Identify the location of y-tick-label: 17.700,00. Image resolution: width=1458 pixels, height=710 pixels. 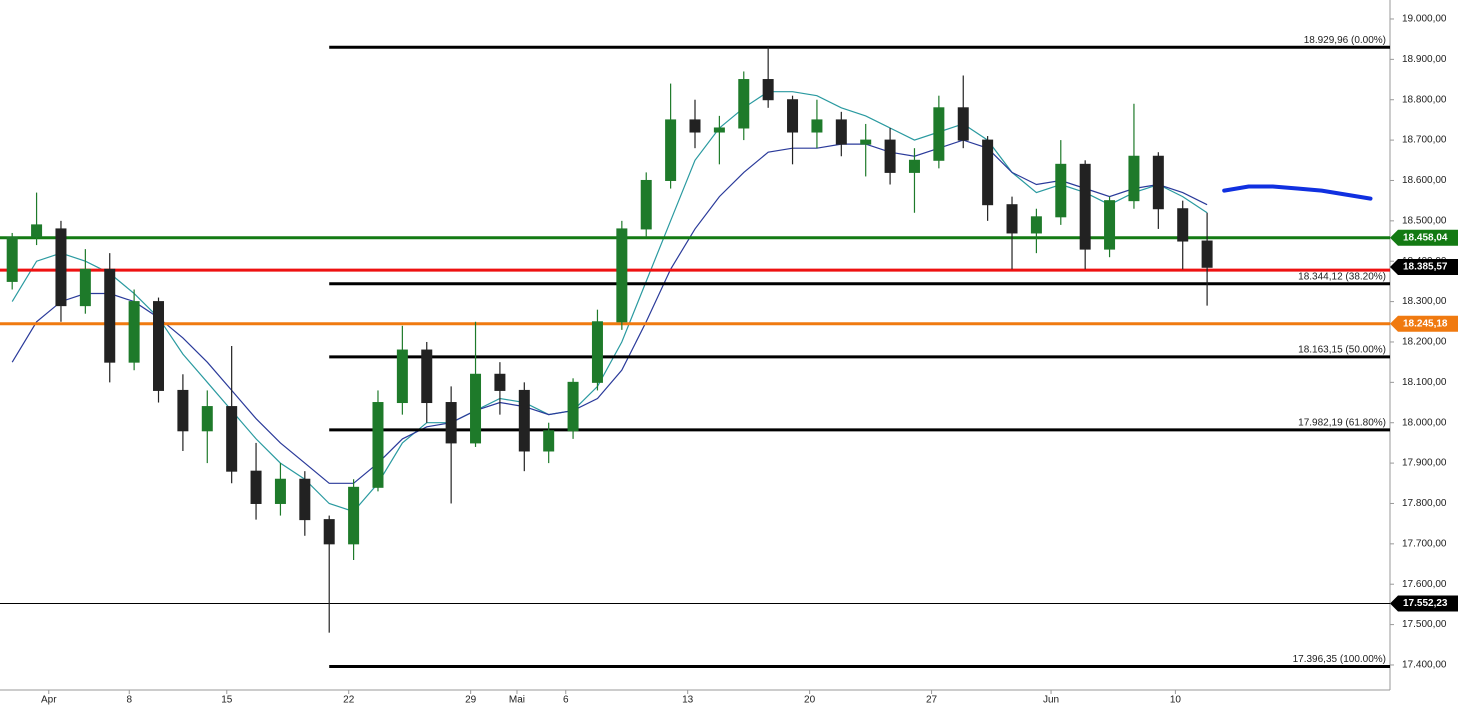
(1424, 543).